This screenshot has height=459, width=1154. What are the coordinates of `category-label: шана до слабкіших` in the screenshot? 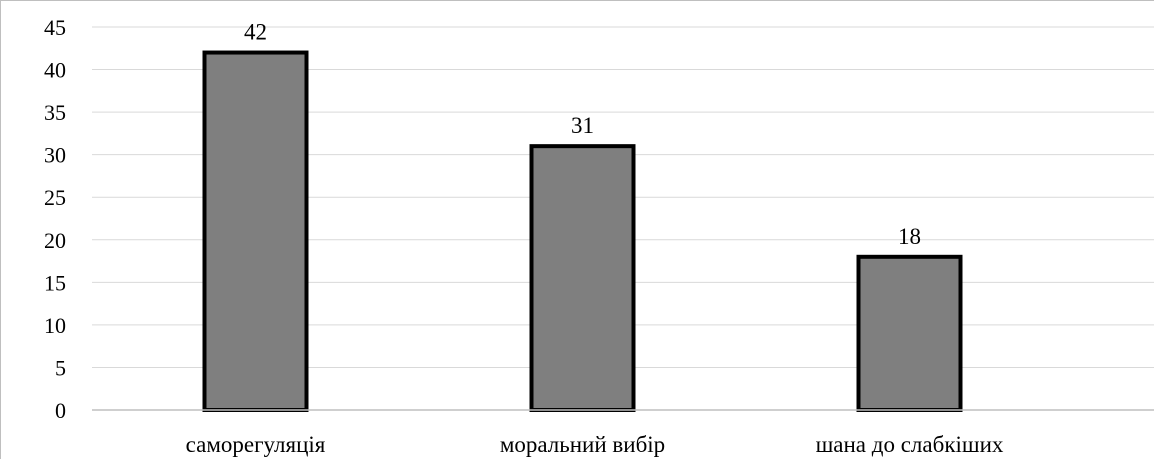 It's located at (910, 444).